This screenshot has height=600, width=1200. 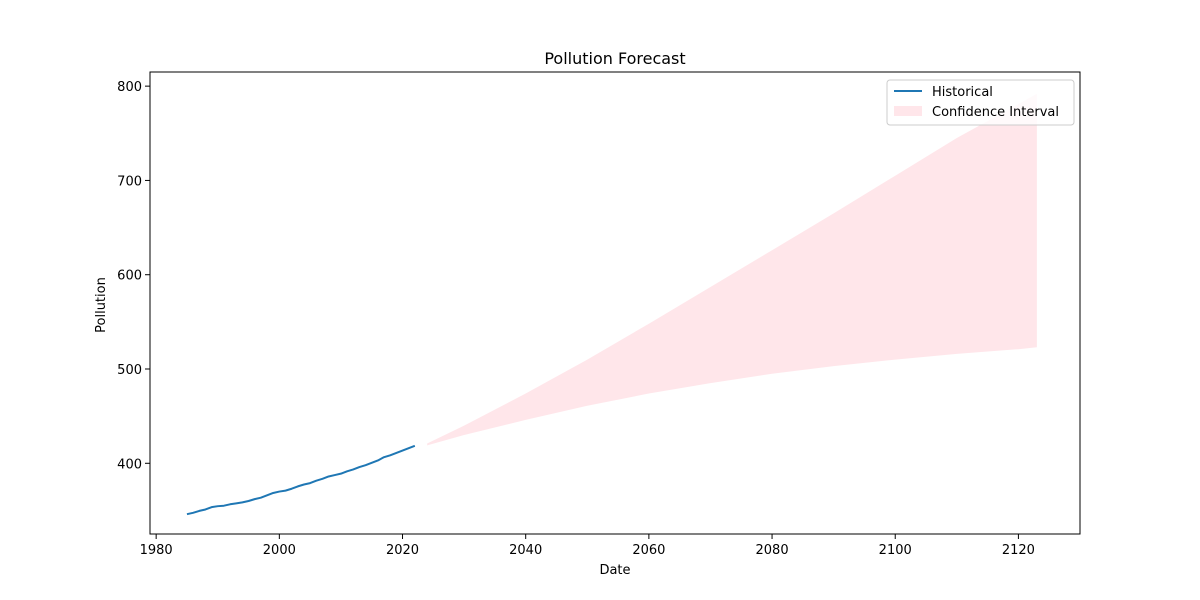 I want to click on y-tick-label: 400, so click(x=129, y=464).